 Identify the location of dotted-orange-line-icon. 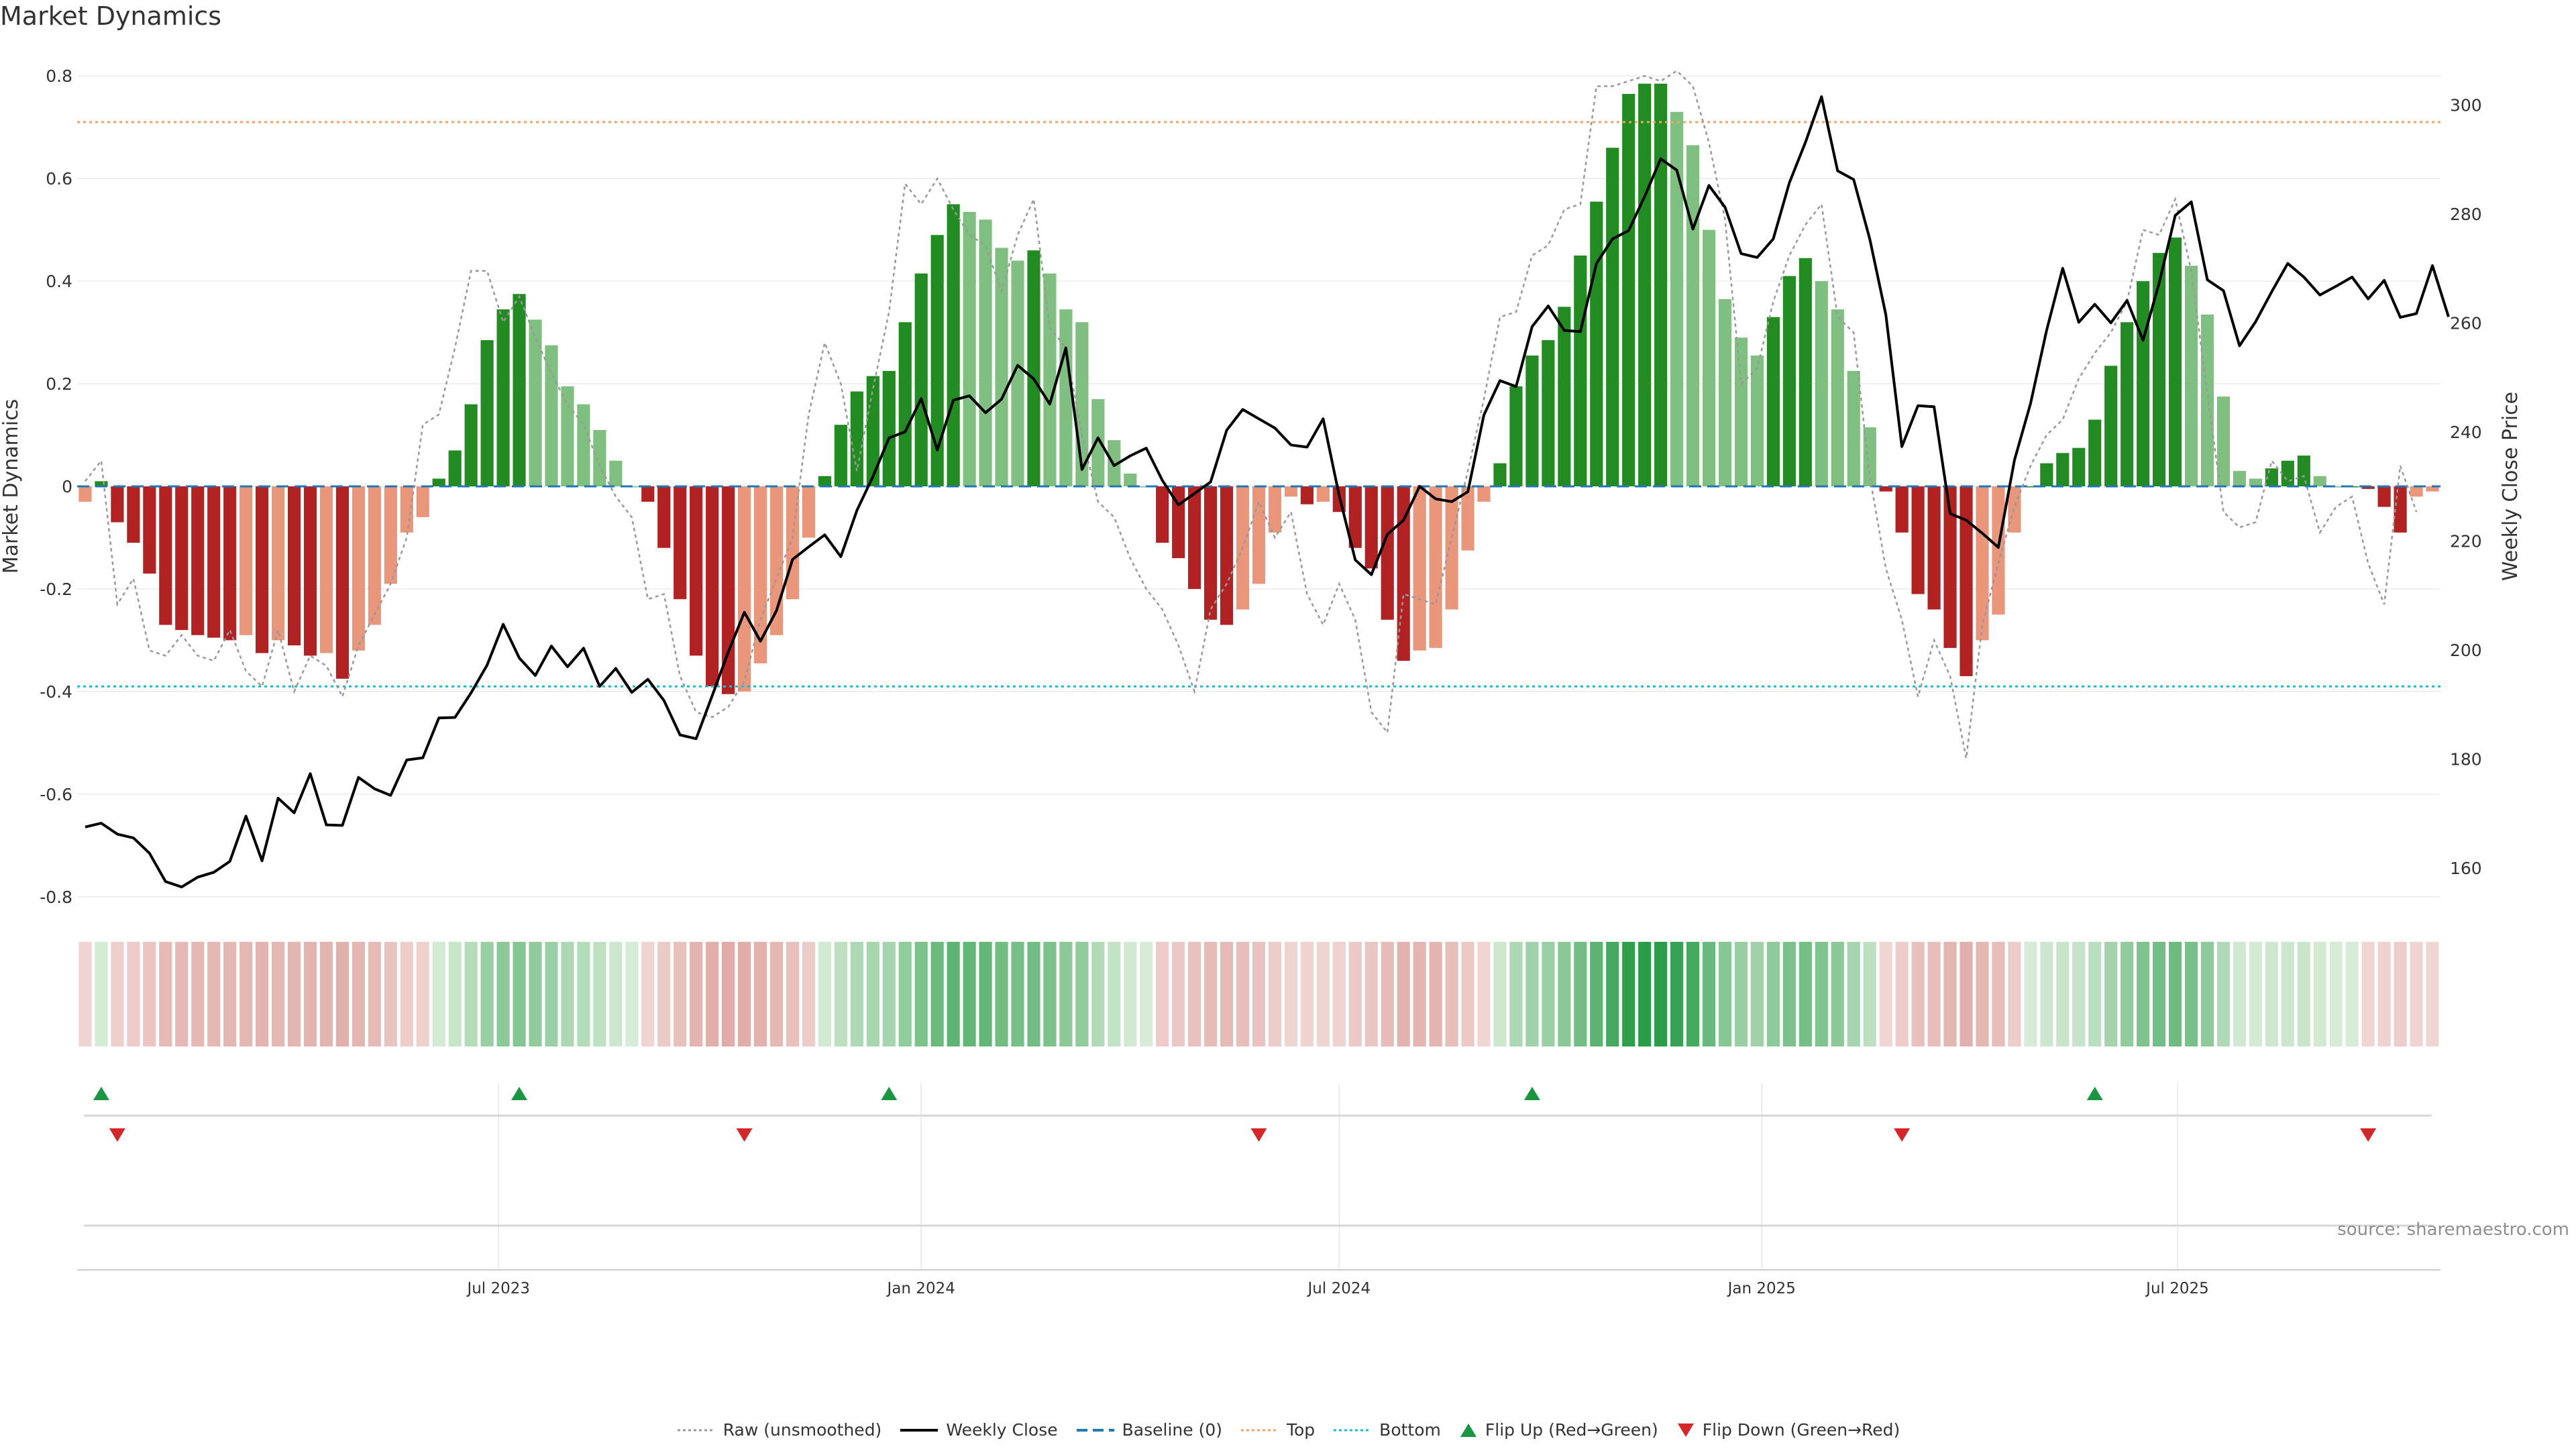
(1259, 1430).